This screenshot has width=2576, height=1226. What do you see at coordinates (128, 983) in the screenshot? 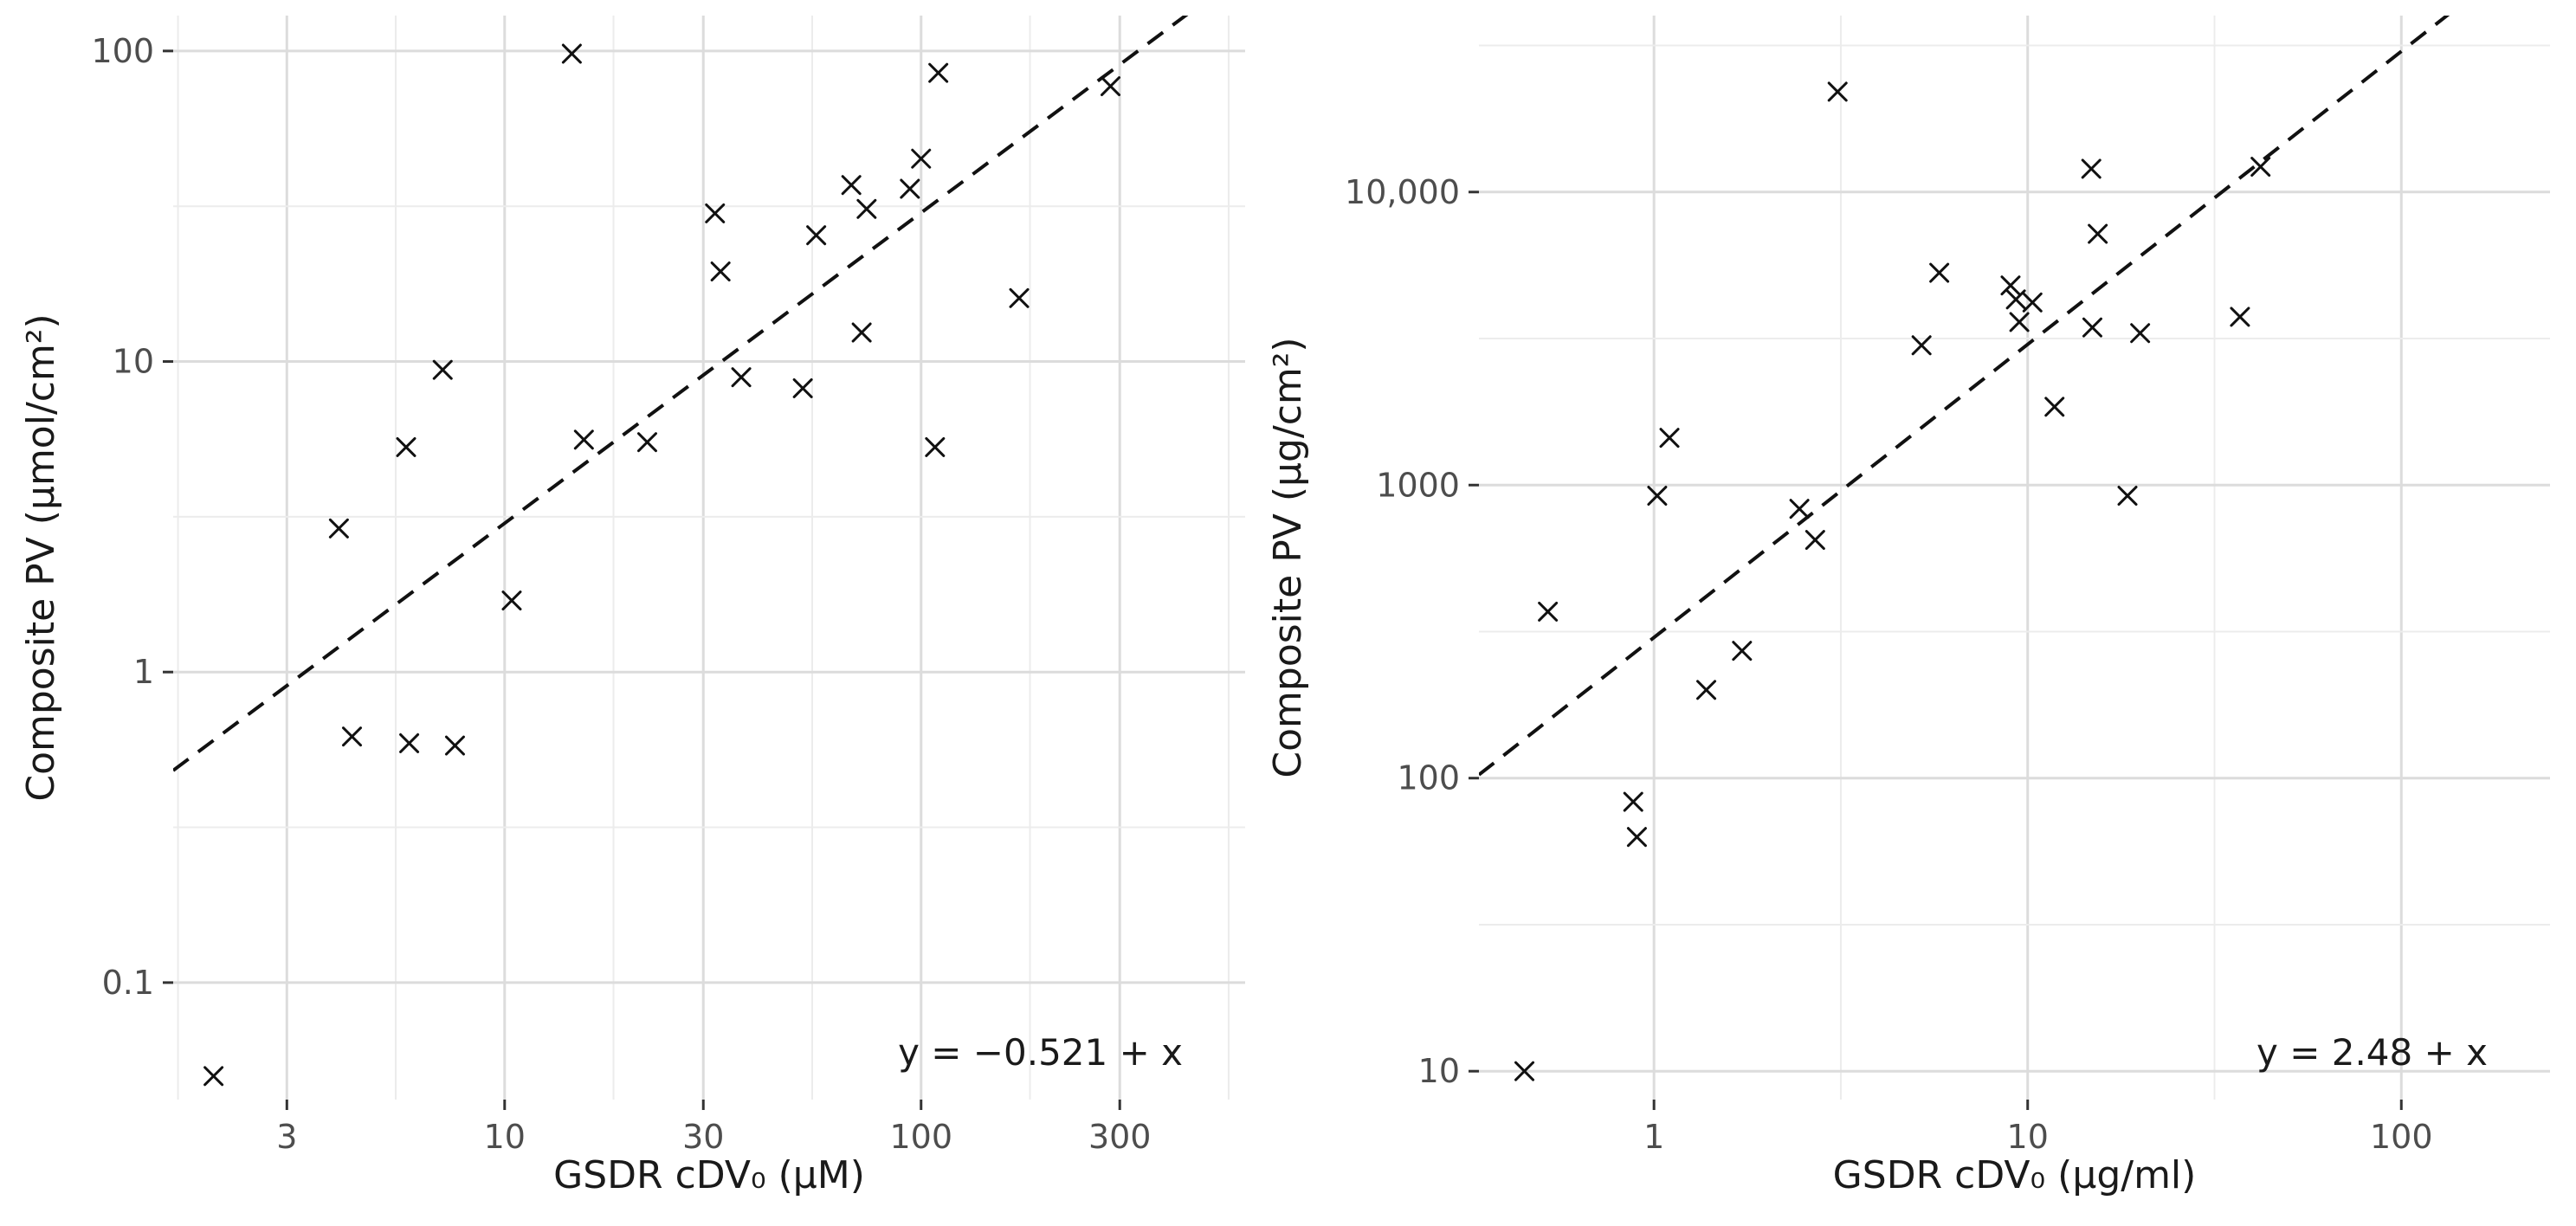
I see `y-tick-label: 0.1` at bounding box center [128, 983].